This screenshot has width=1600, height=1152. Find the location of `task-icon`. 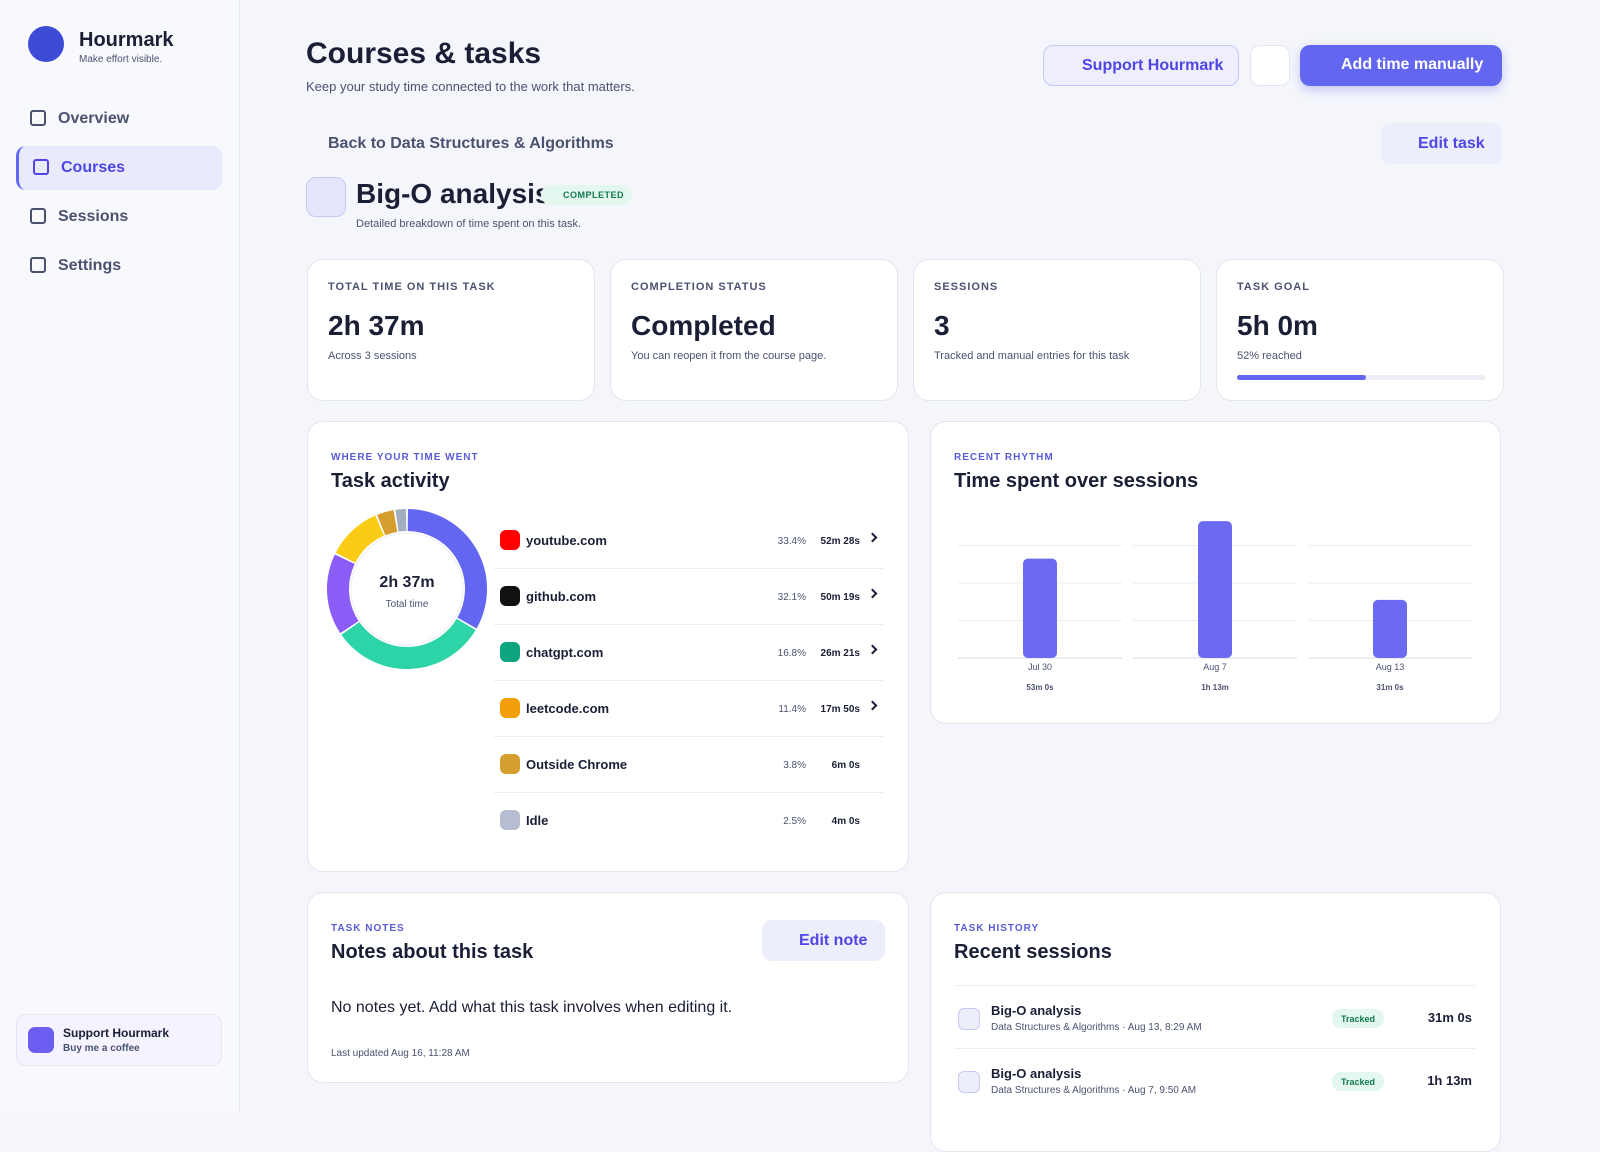

task-icon is located at coordinates (326, 197).